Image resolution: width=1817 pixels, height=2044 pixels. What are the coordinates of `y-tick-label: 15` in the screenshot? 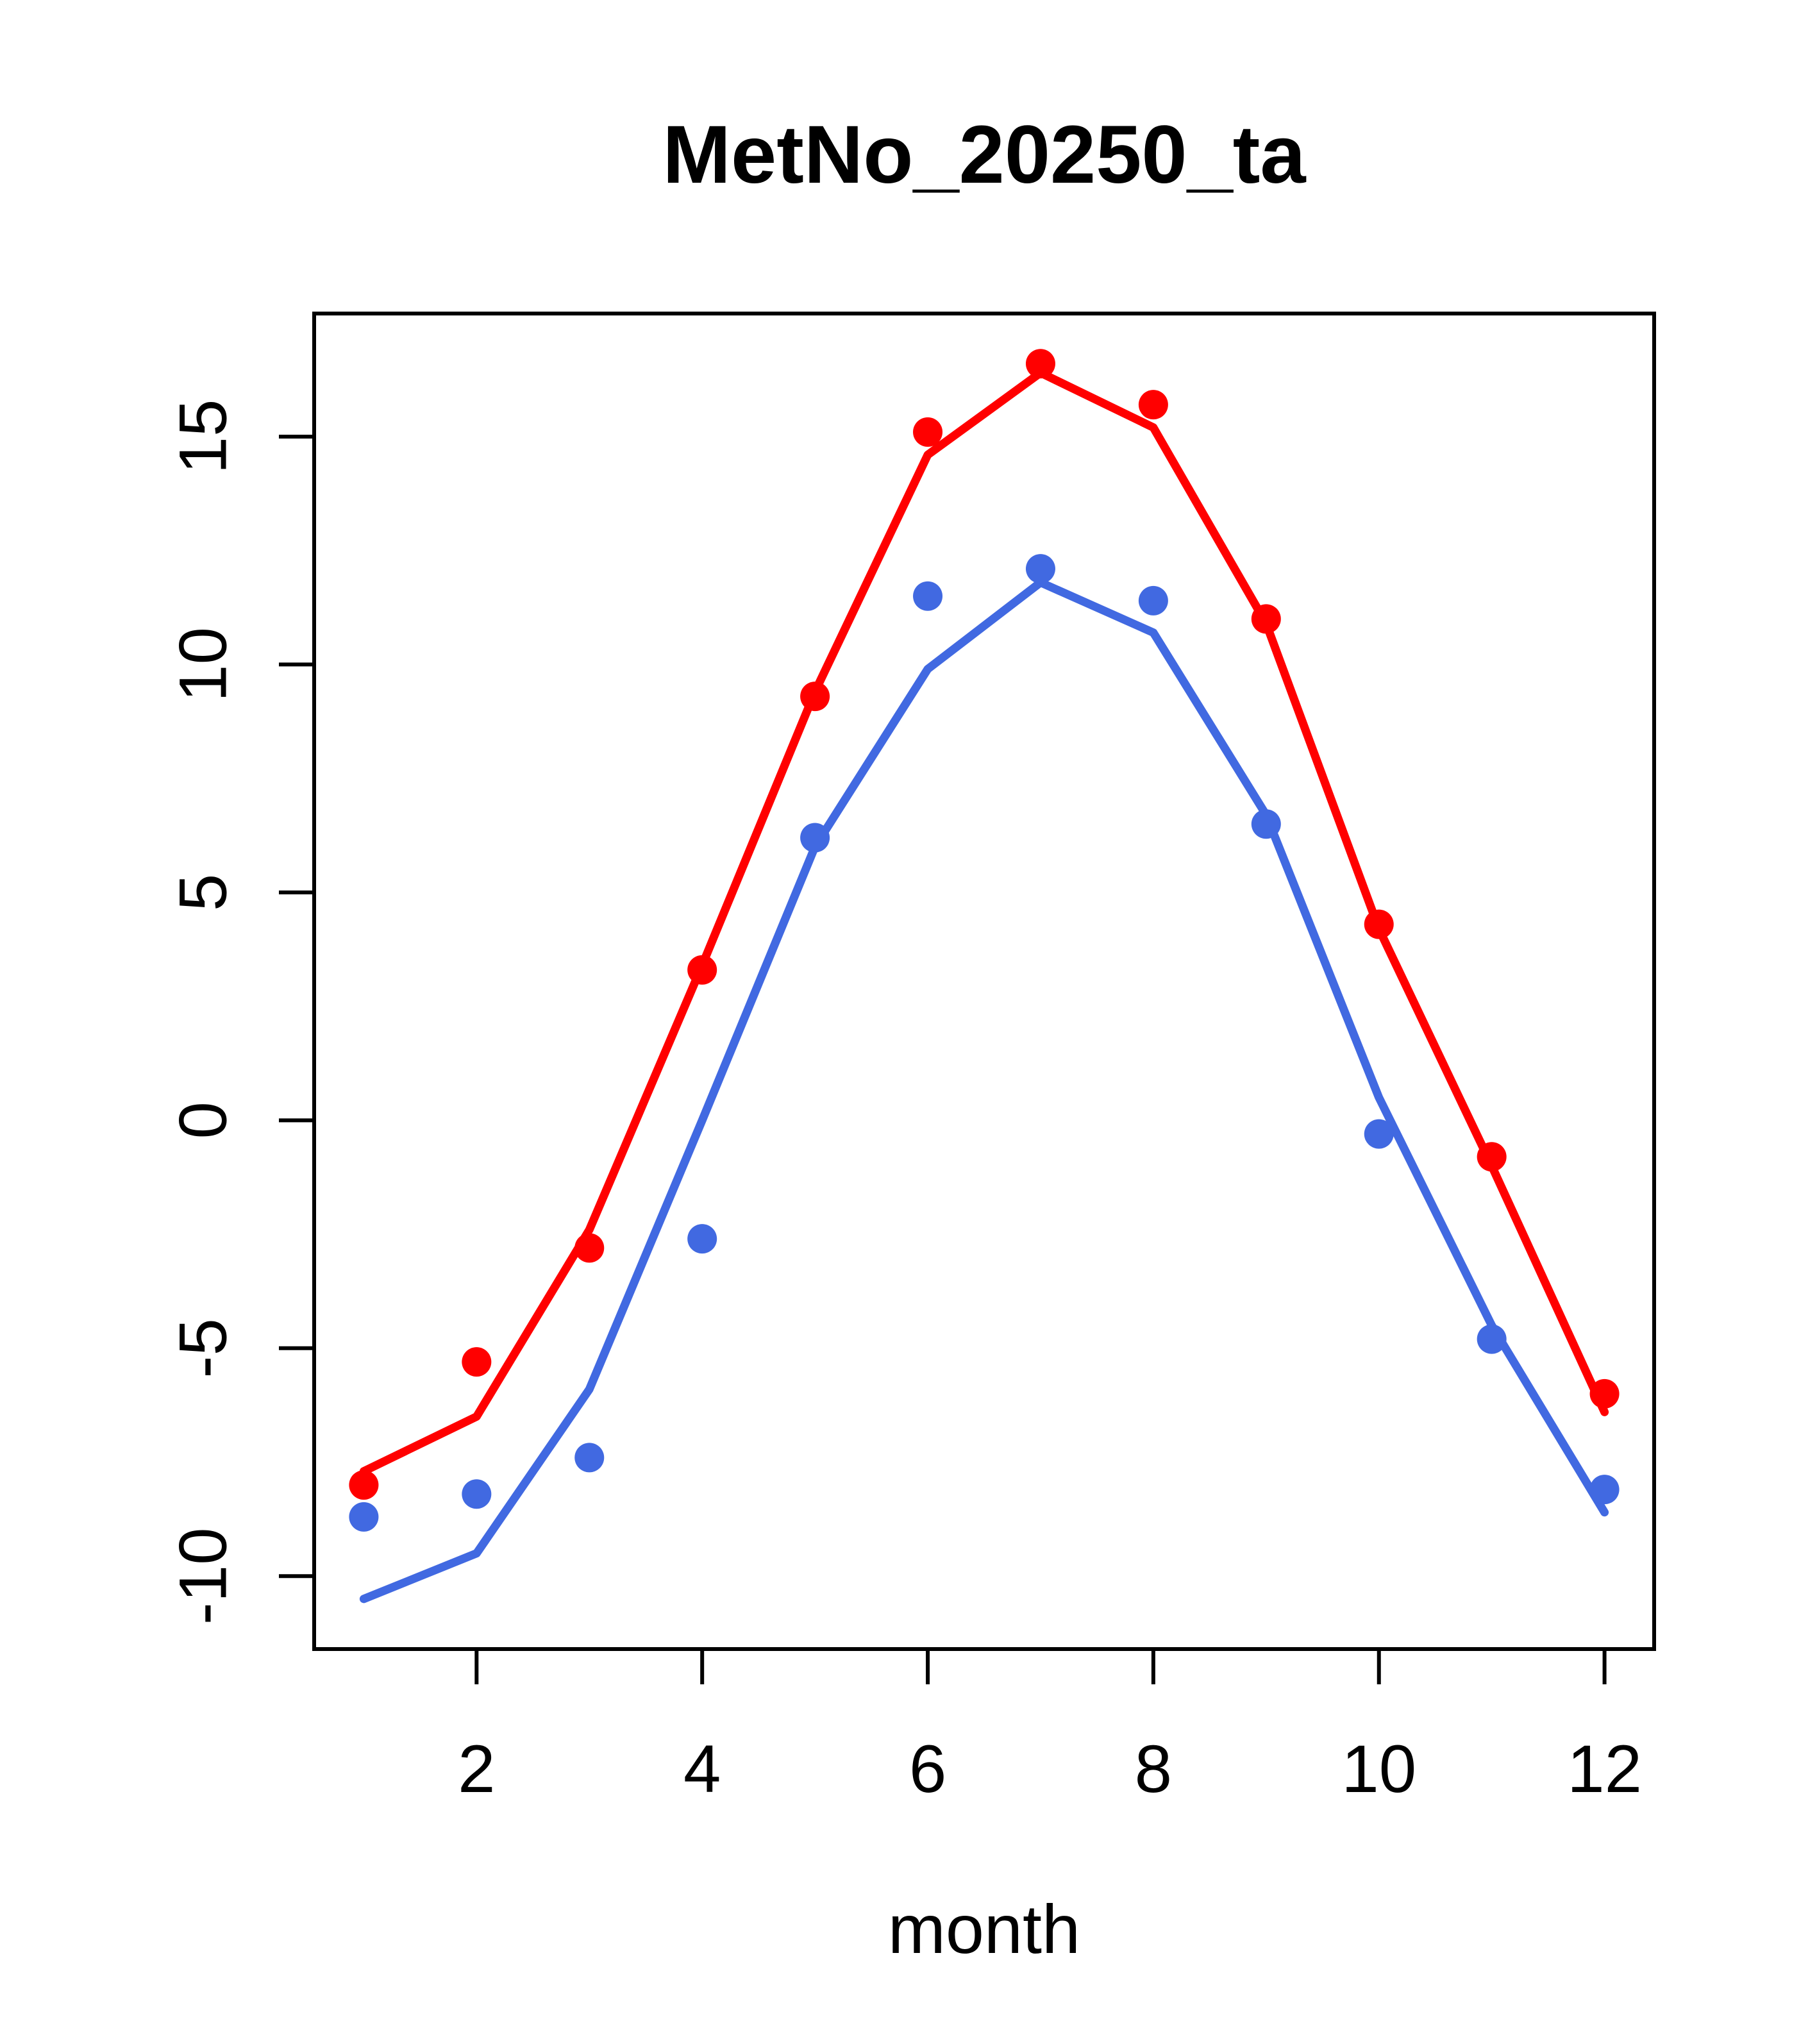 It's located at (204, 436).